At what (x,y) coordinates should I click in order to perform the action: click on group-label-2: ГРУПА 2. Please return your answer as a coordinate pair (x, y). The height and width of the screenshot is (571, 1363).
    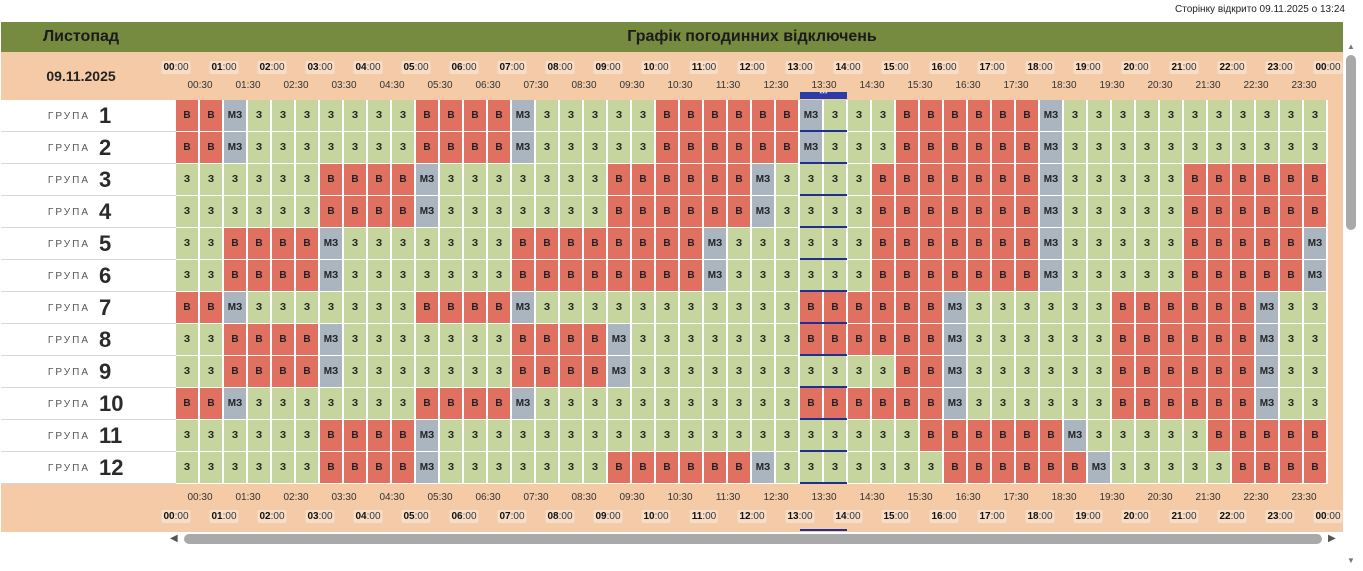
    Looking at the image, I should click on (88, 148).